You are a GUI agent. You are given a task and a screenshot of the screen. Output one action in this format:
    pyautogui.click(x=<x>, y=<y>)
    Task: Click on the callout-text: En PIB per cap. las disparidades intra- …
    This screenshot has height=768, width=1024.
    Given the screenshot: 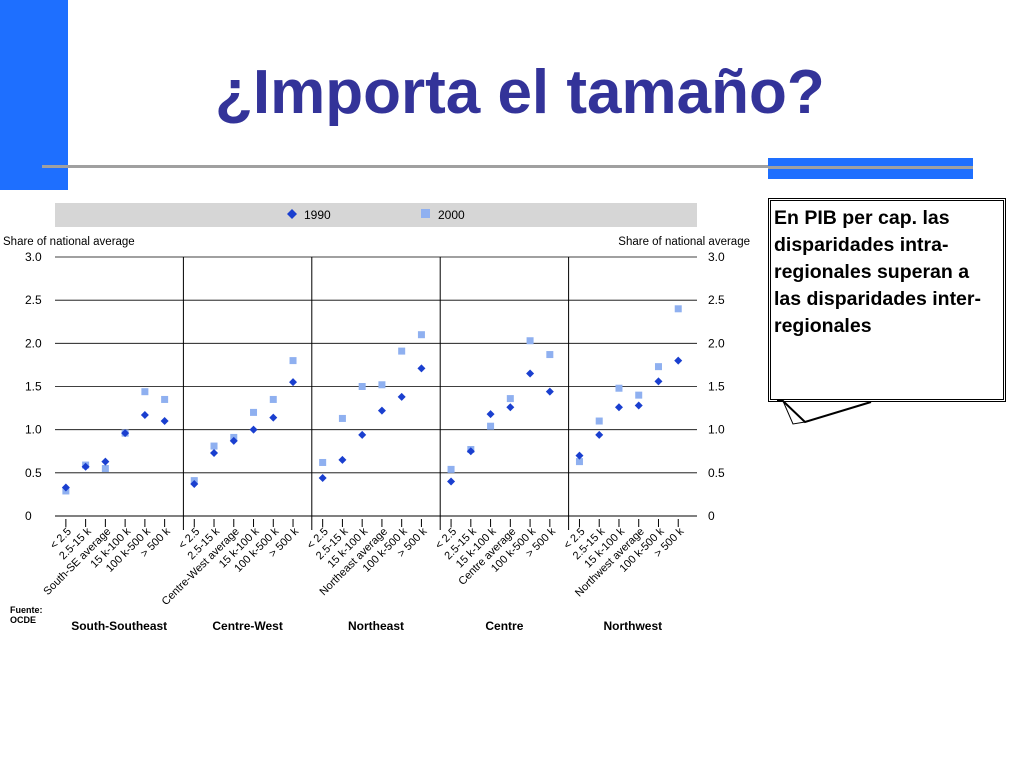 What is the action you would take?
    pyautogui.click(x=877, y=272)
    